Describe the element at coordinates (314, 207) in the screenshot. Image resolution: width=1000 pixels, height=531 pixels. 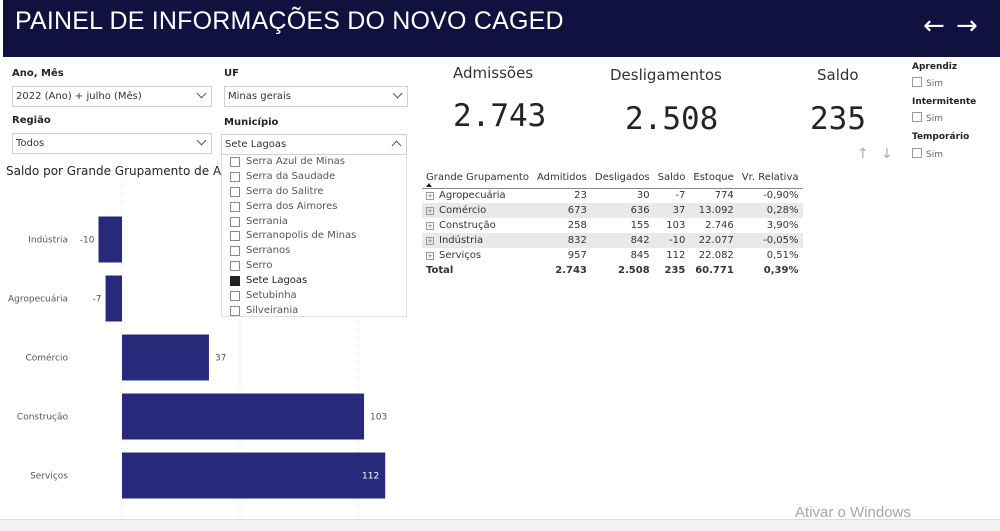
I see `municipio-option: Serra dos Aimores` at that location.